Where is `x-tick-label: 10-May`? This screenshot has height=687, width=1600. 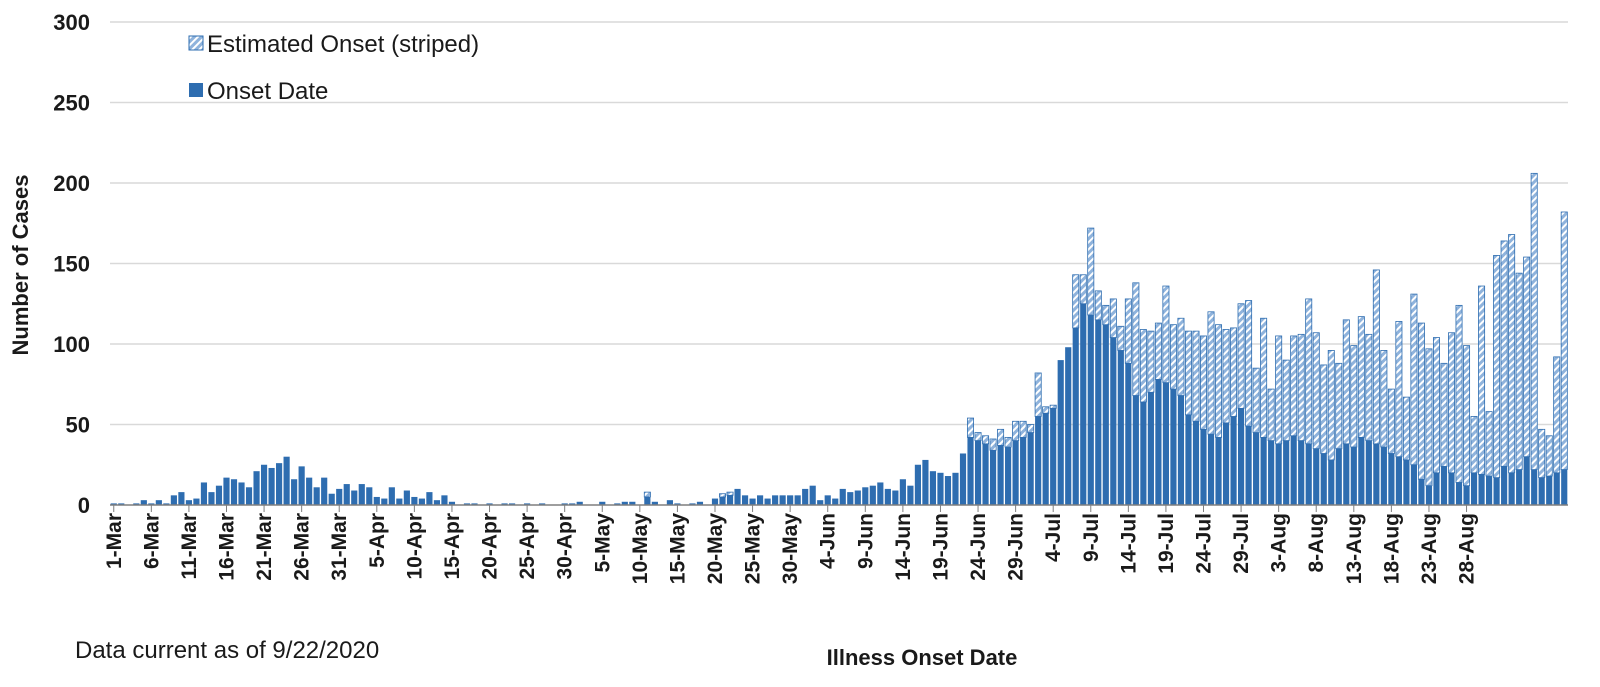 x-tick-label: 10-May is located at coordinates (640, 549).